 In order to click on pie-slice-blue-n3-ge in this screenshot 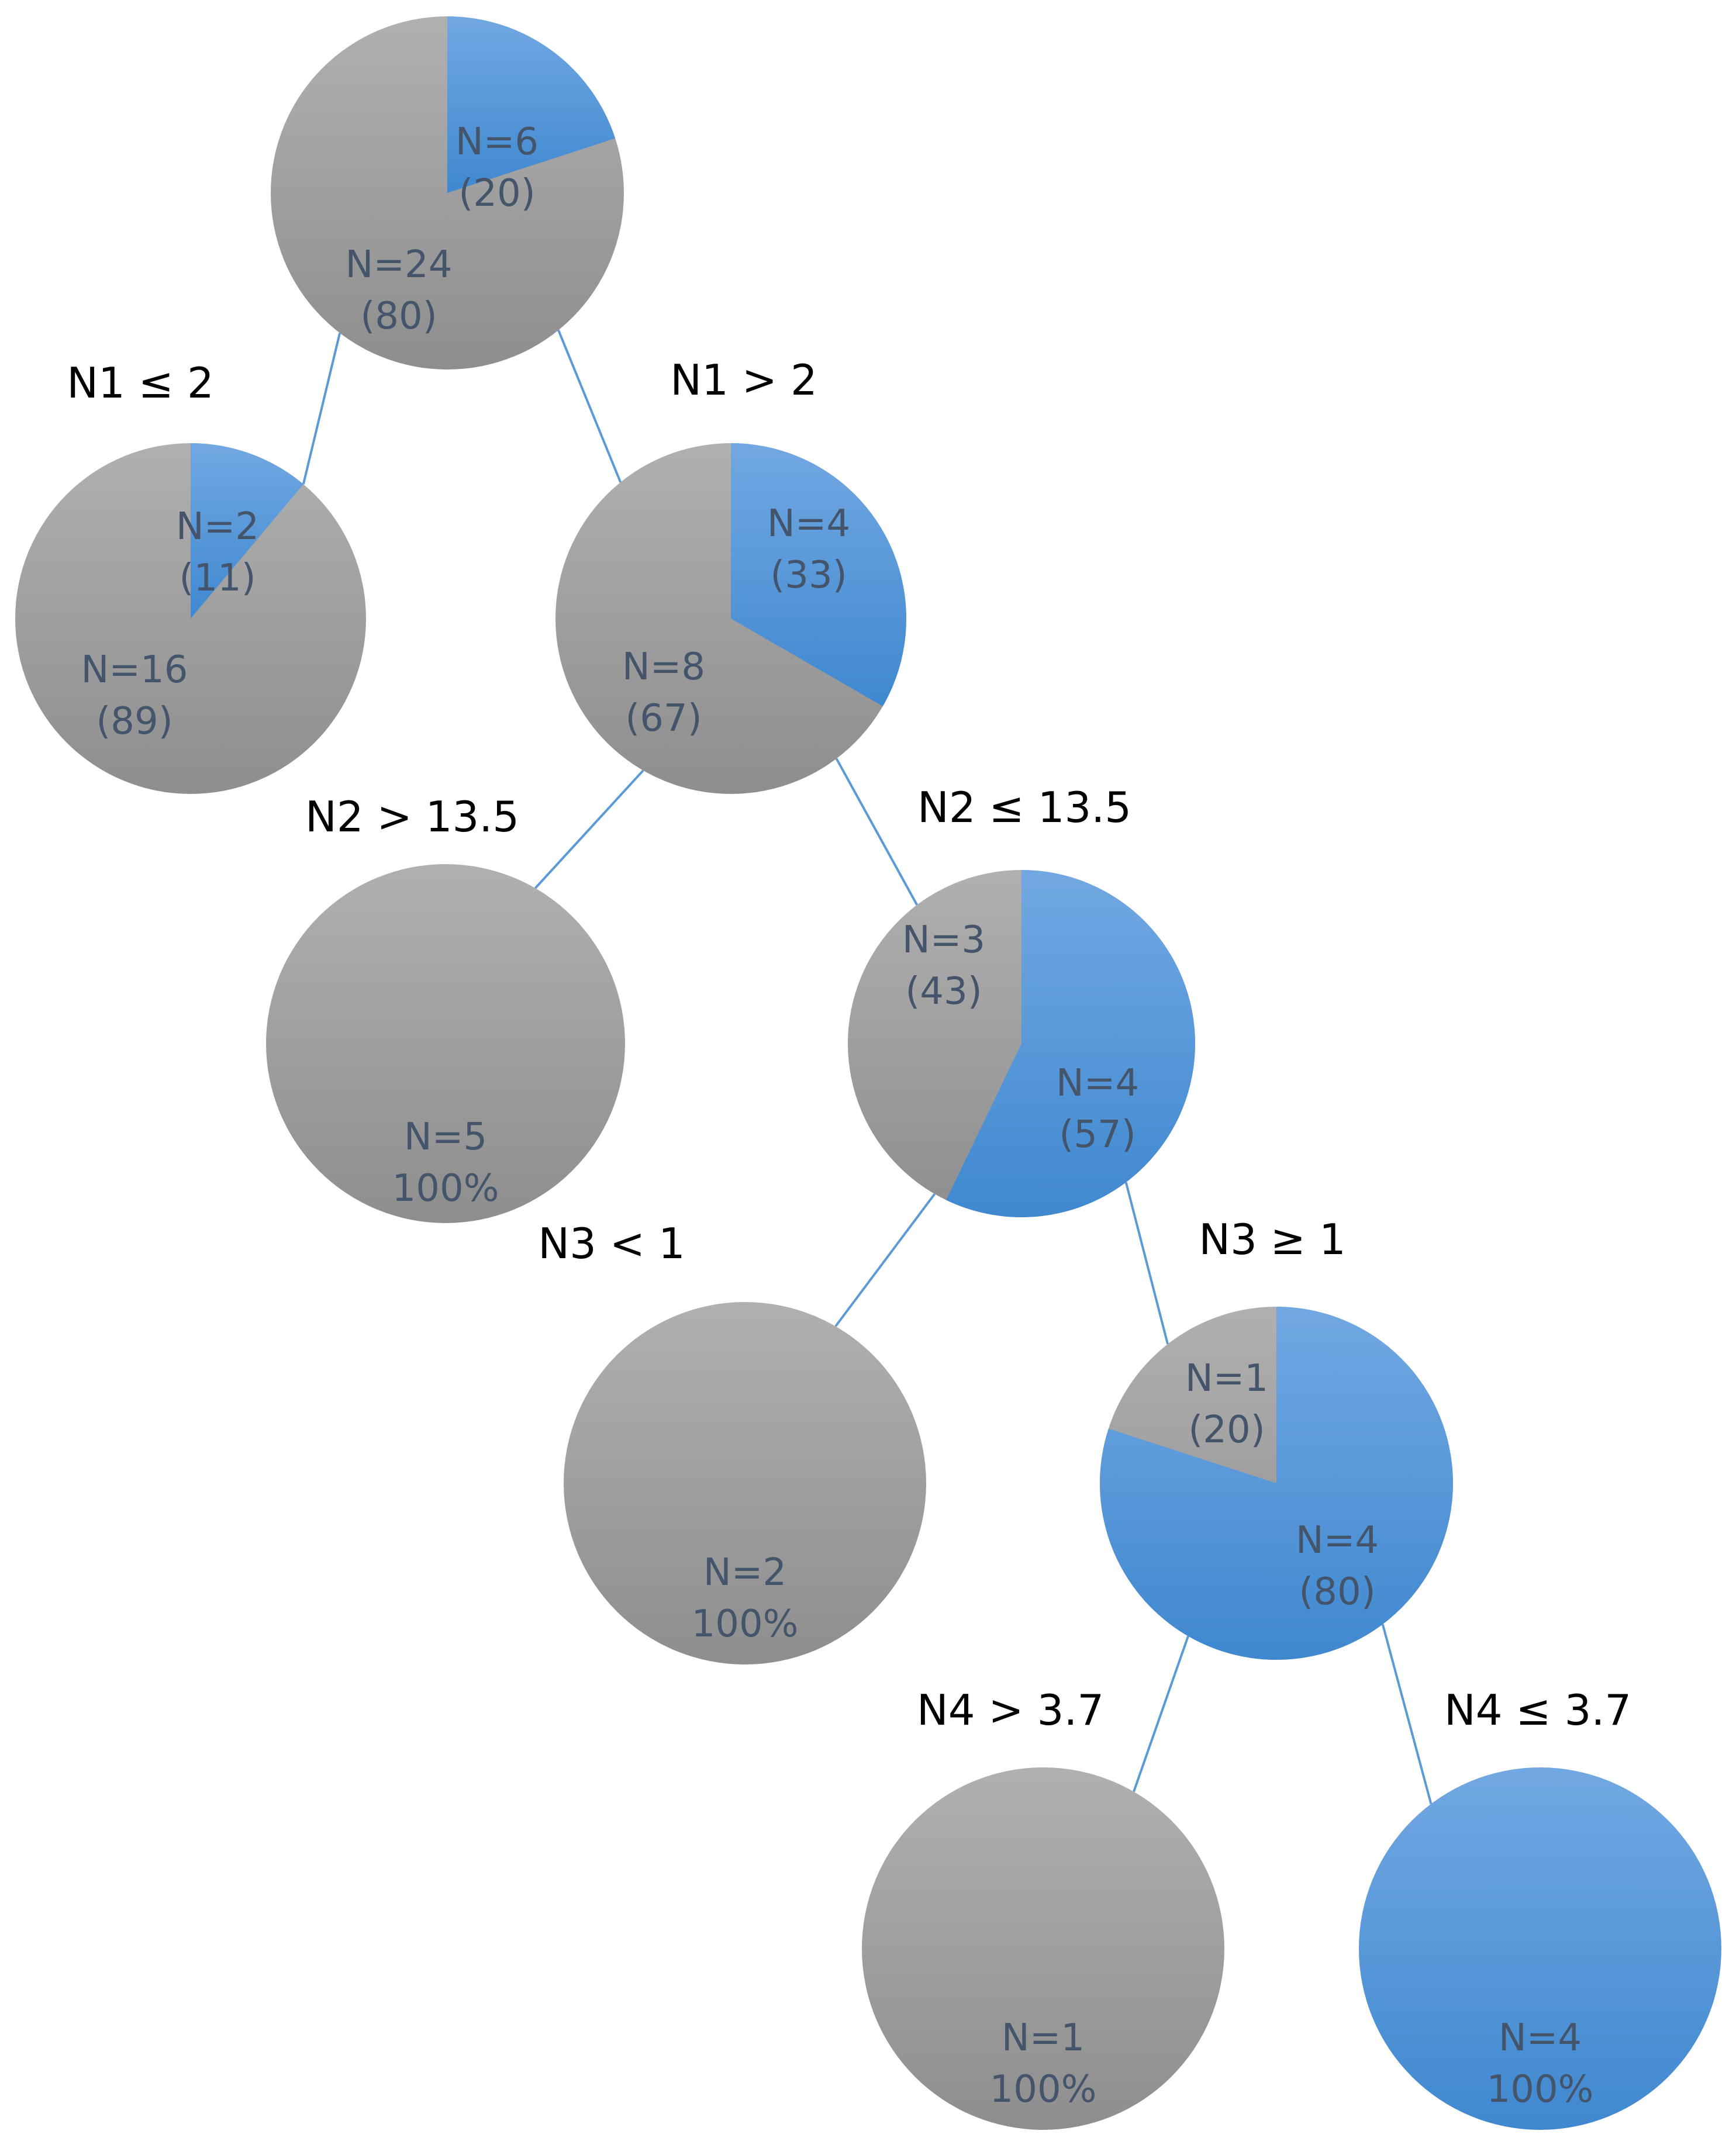, I will do `click(1276, 1483)`.